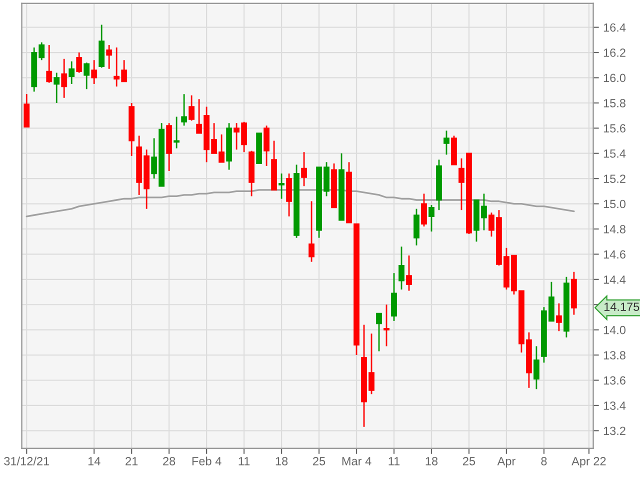 This screenshot has width=640, height=480. I want to click on y-tick-label: 13.4, so click(615, 405).